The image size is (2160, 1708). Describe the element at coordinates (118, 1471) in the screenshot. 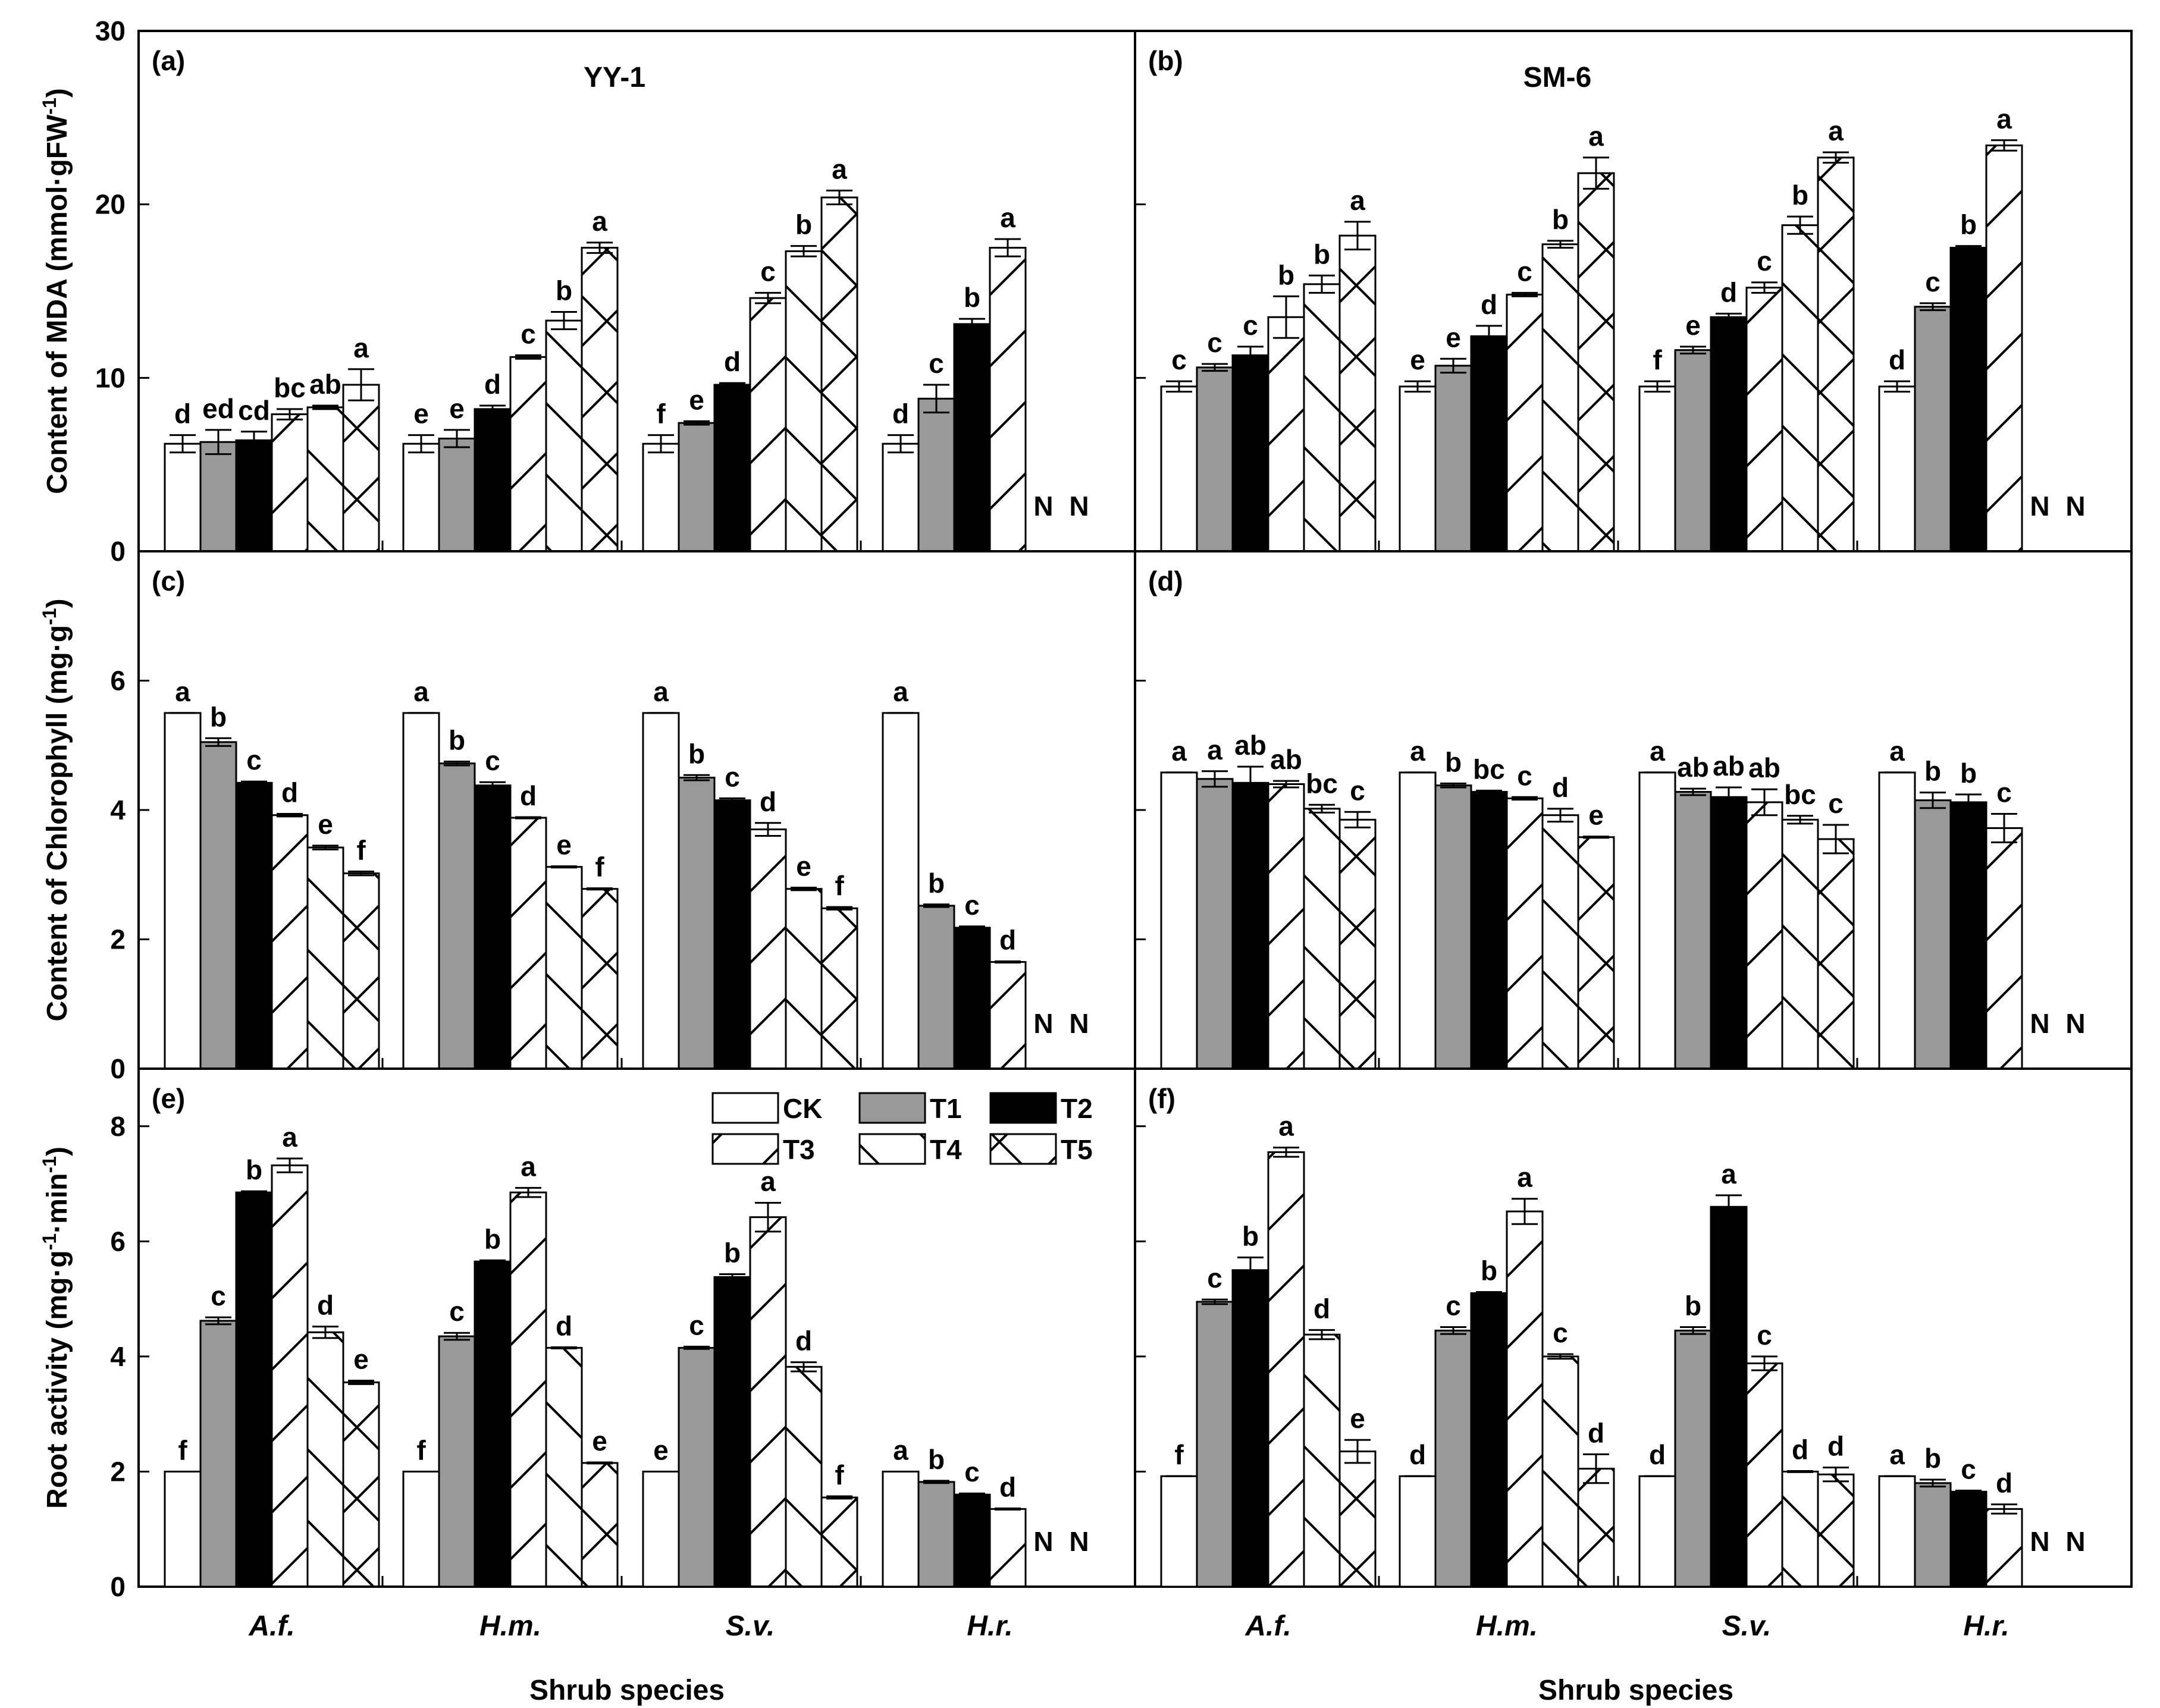

I see `y-tick-label: 2` at that location.